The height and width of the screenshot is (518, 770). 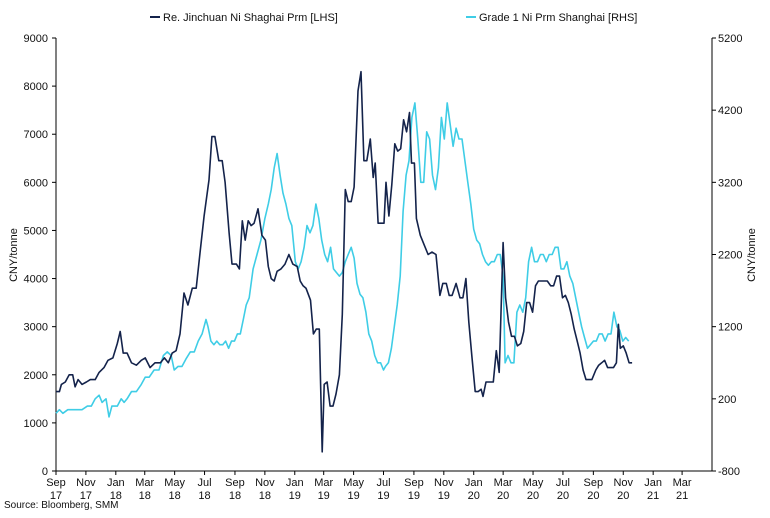 I want to click on y-tick-label-left: 4000, so click(x=36, y=280).